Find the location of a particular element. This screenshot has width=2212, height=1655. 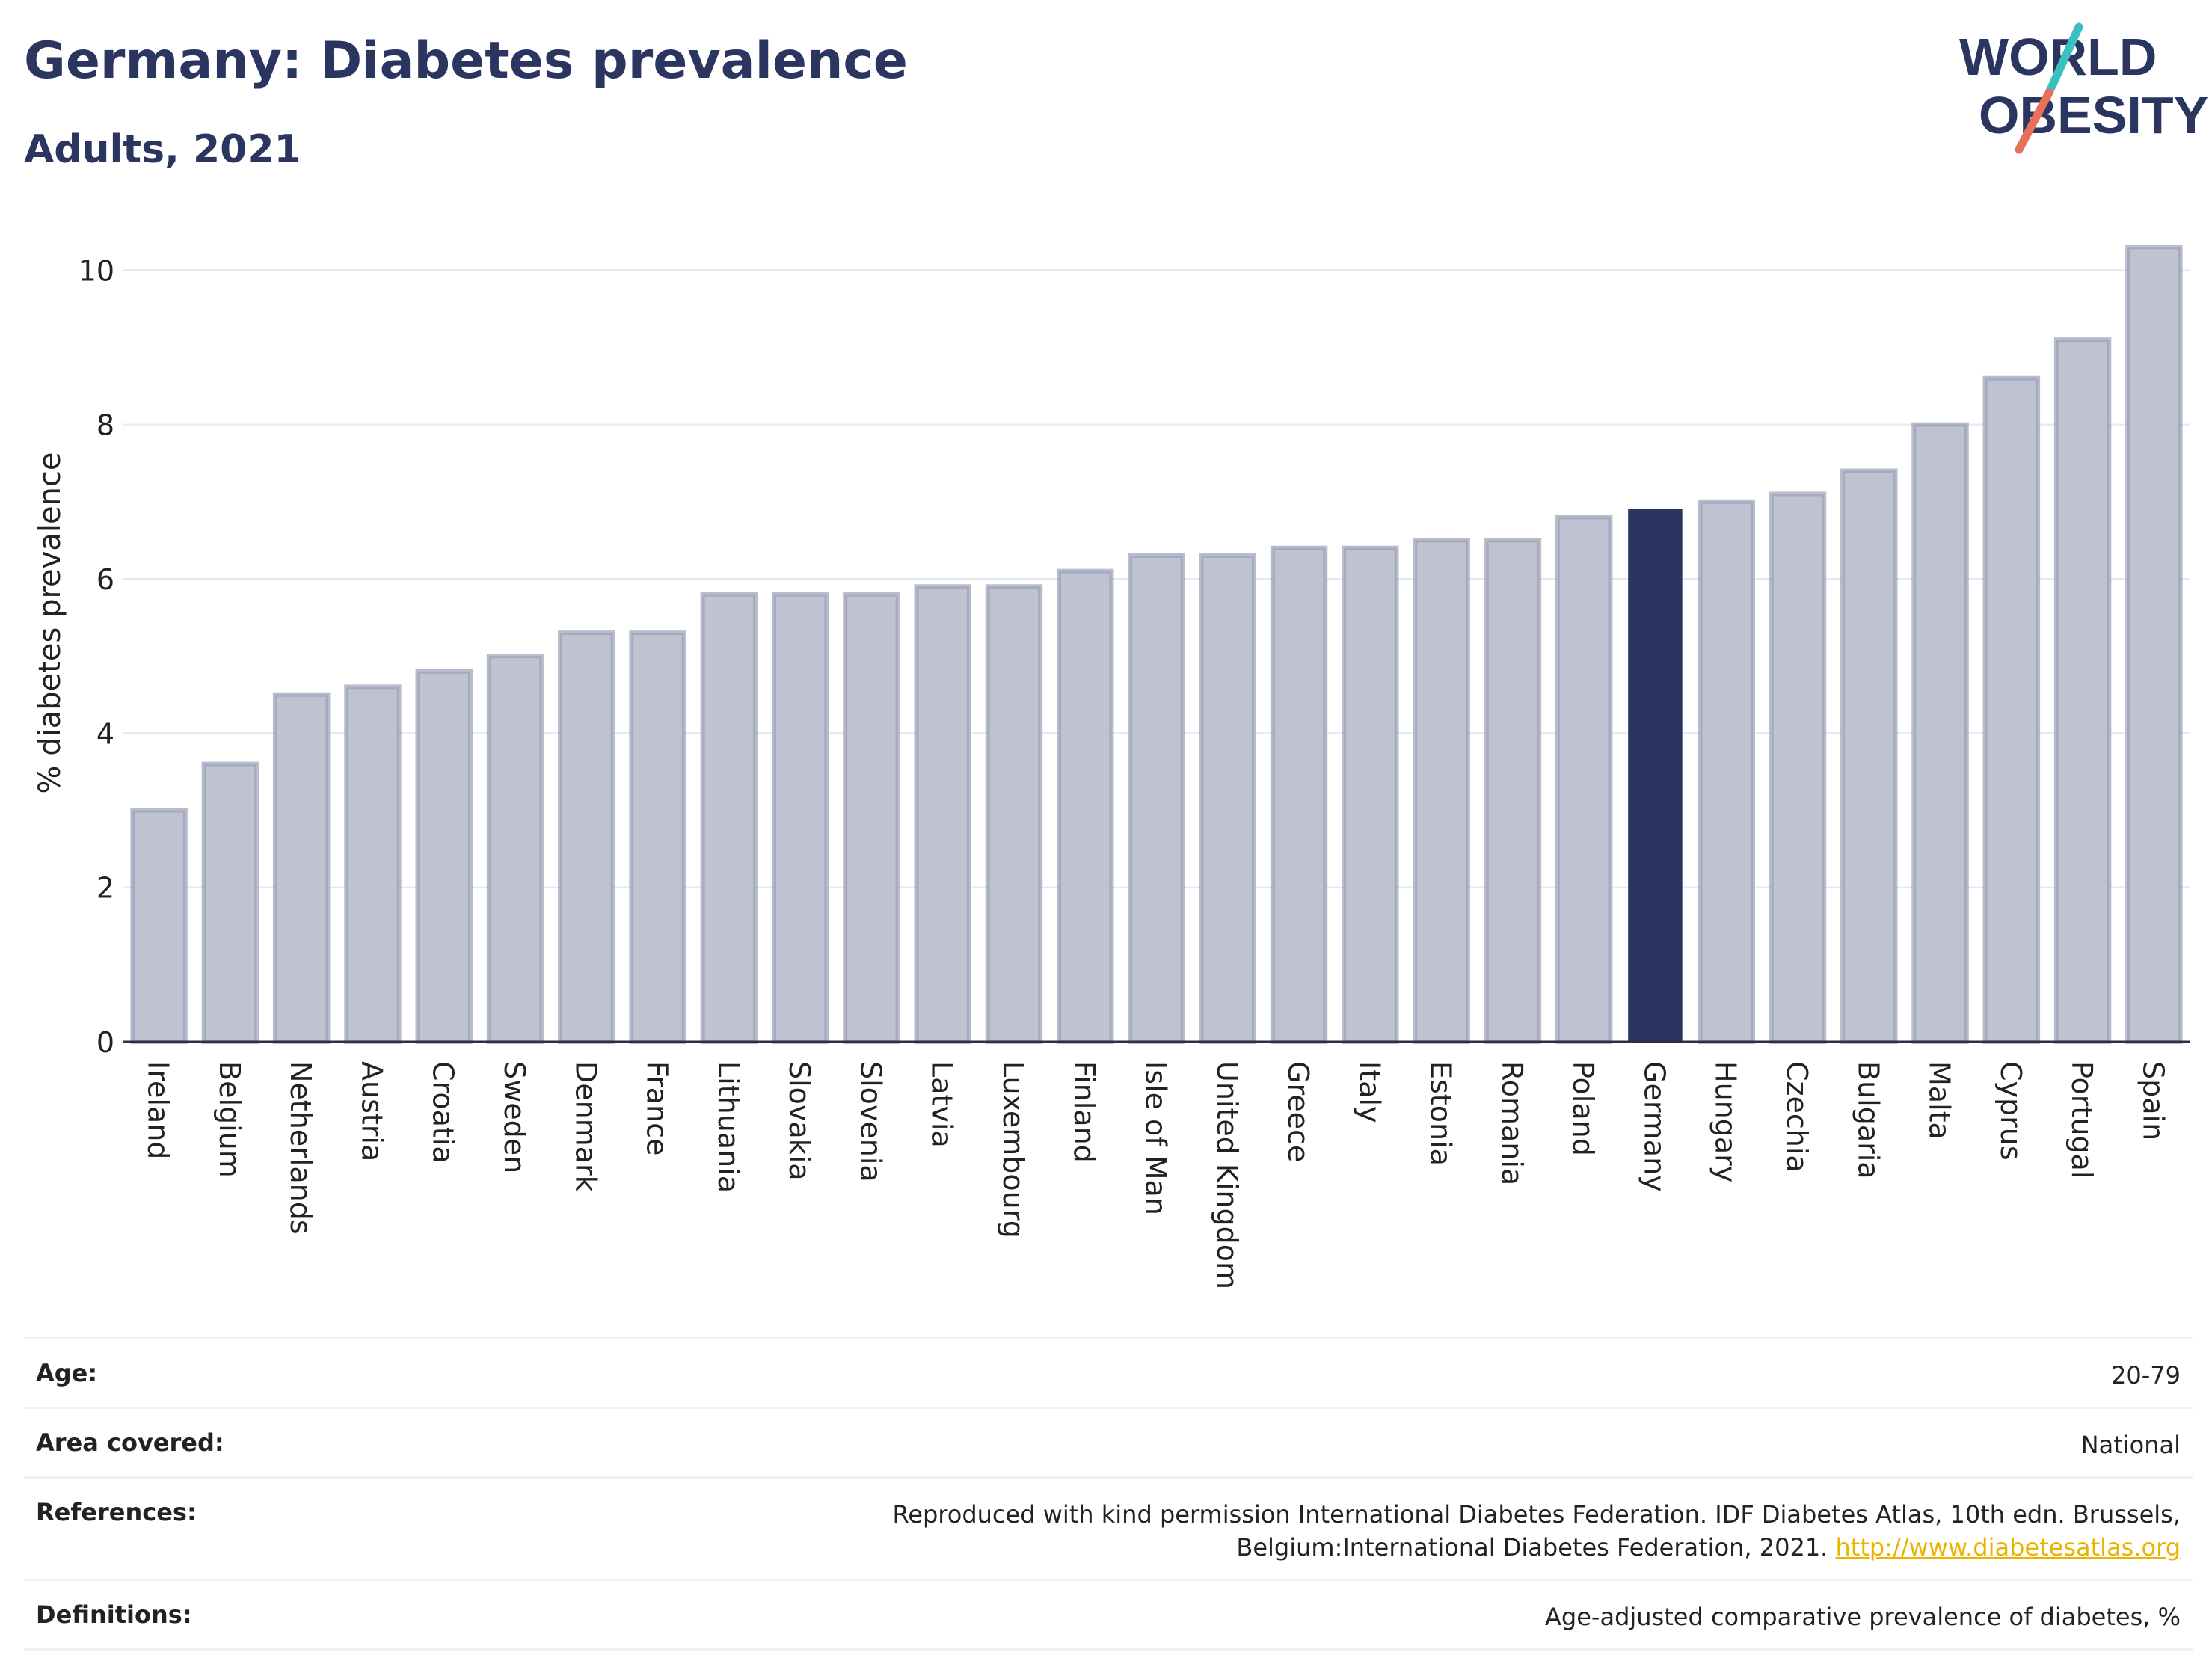

x-tick-label: Finland is located at coordinates (1084, 1112).